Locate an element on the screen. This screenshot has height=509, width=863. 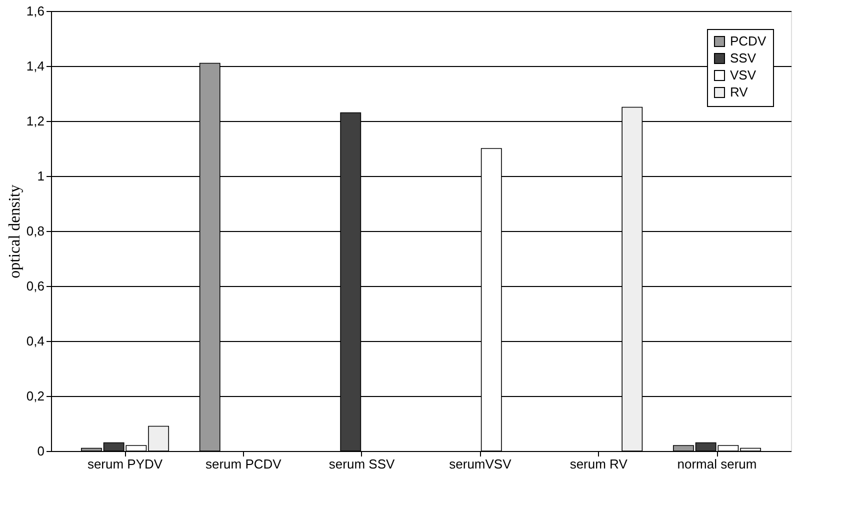
y-tick-label: 1,2 is located at coordinates (35, 121).